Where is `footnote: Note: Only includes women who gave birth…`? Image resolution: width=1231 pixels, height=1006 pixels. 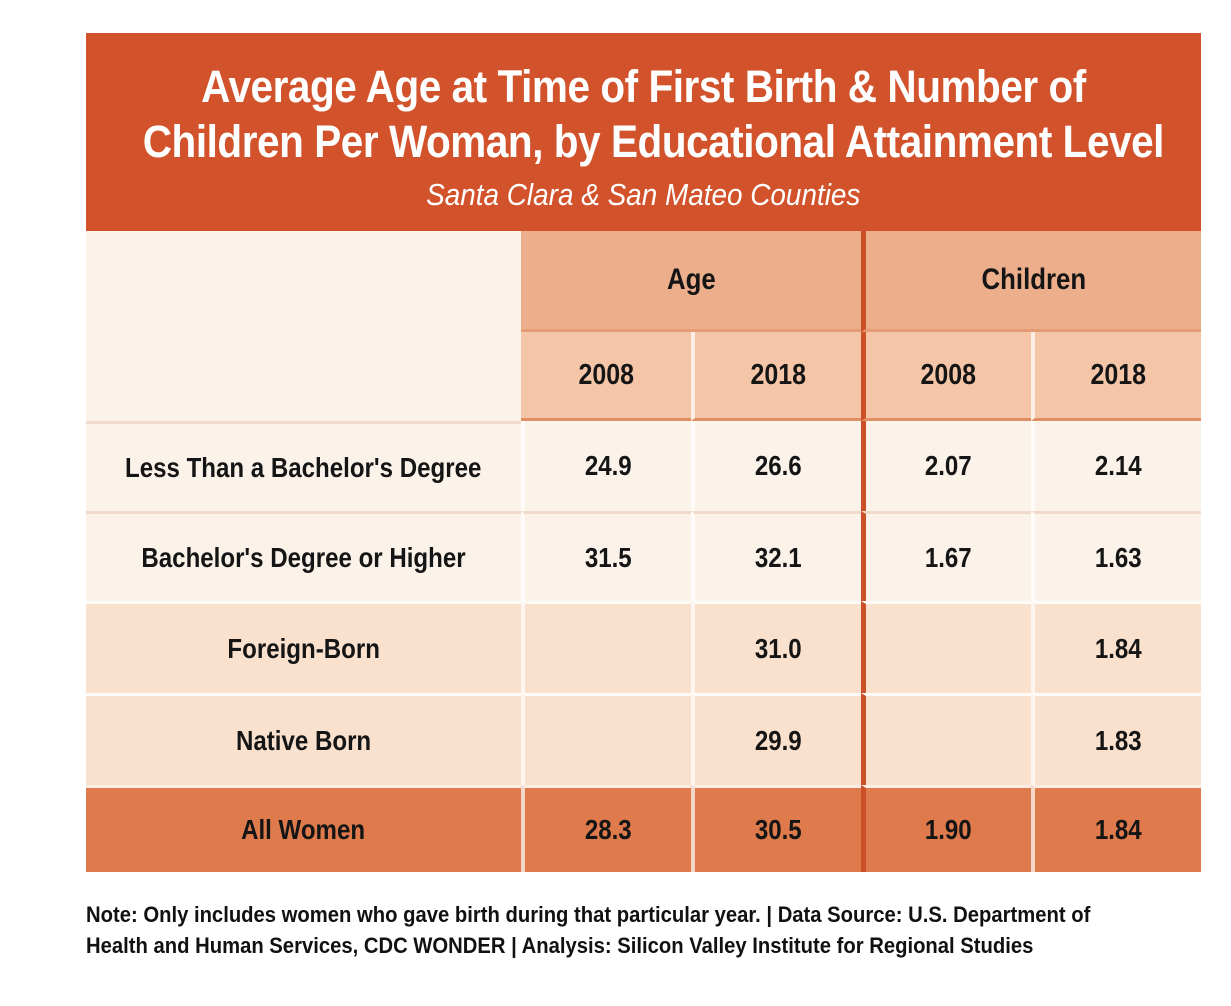
footnote: Note: Only includes women who gave birth… is located at coordinates (656, 930).